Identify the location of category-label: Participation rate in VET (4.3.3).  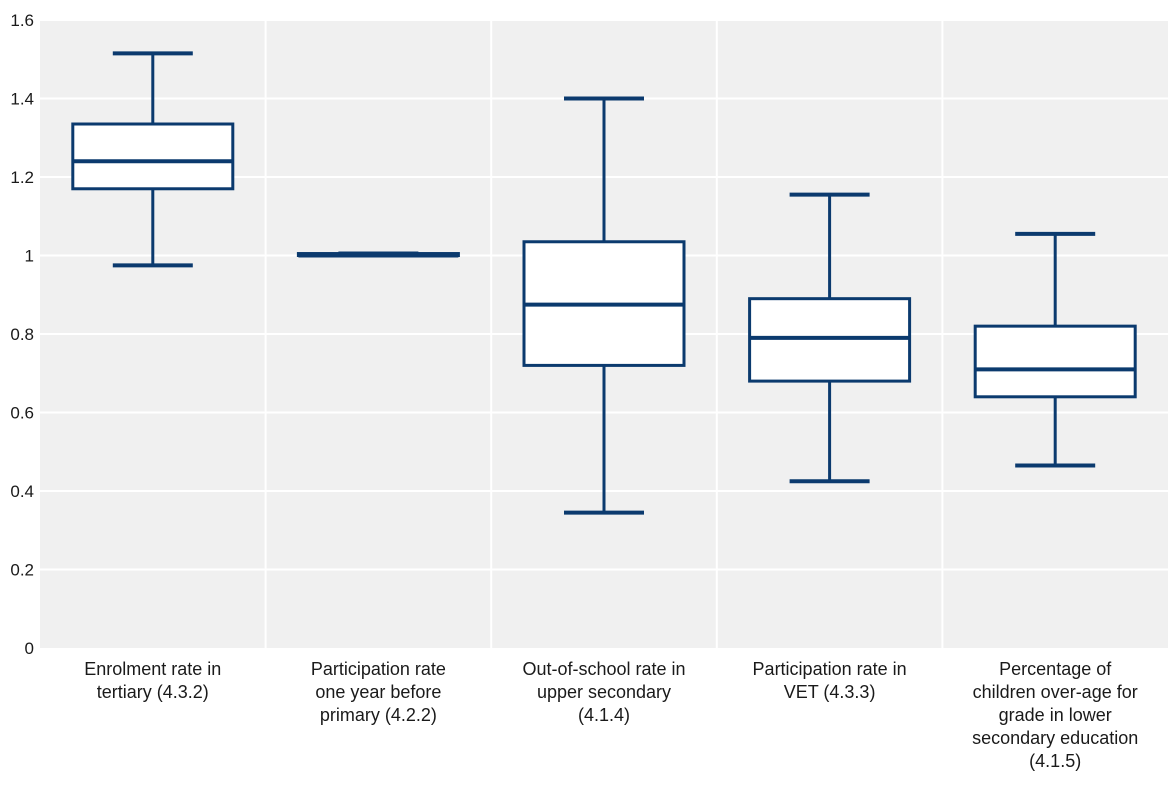
(830, 680).